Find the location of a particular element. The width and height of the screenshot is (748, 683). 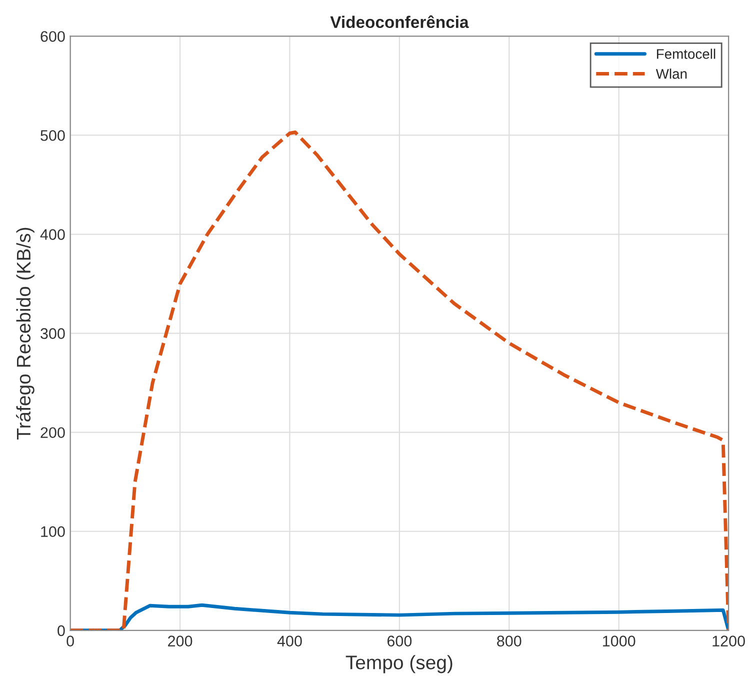

x-tick-label: 600 is located at coordinates (399, 641).